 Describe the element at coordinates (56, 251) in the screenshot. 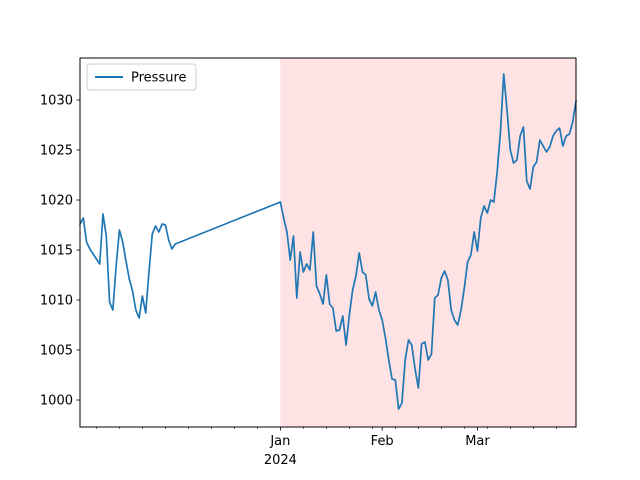

I see `y-tick-label: 1015` at that location.